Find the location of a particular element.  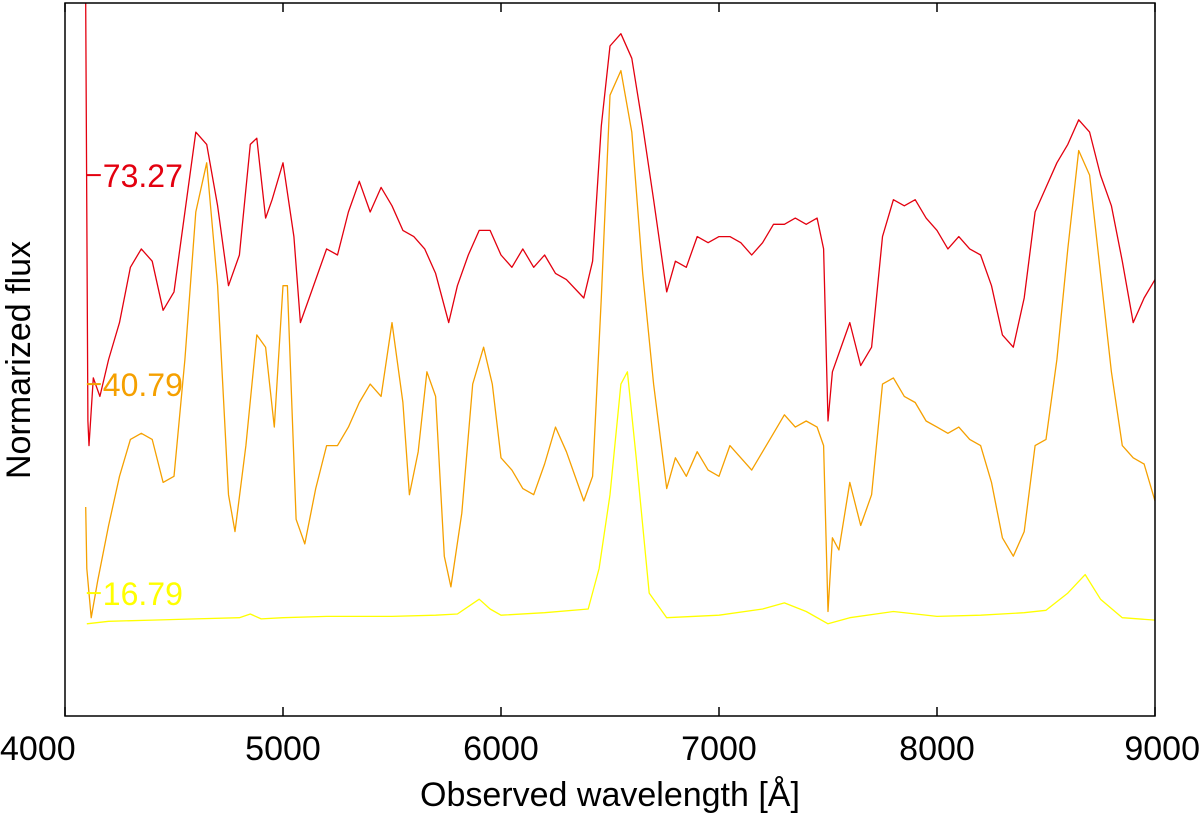

series-label-3: 16.79 is located at coordinates (143, 594).